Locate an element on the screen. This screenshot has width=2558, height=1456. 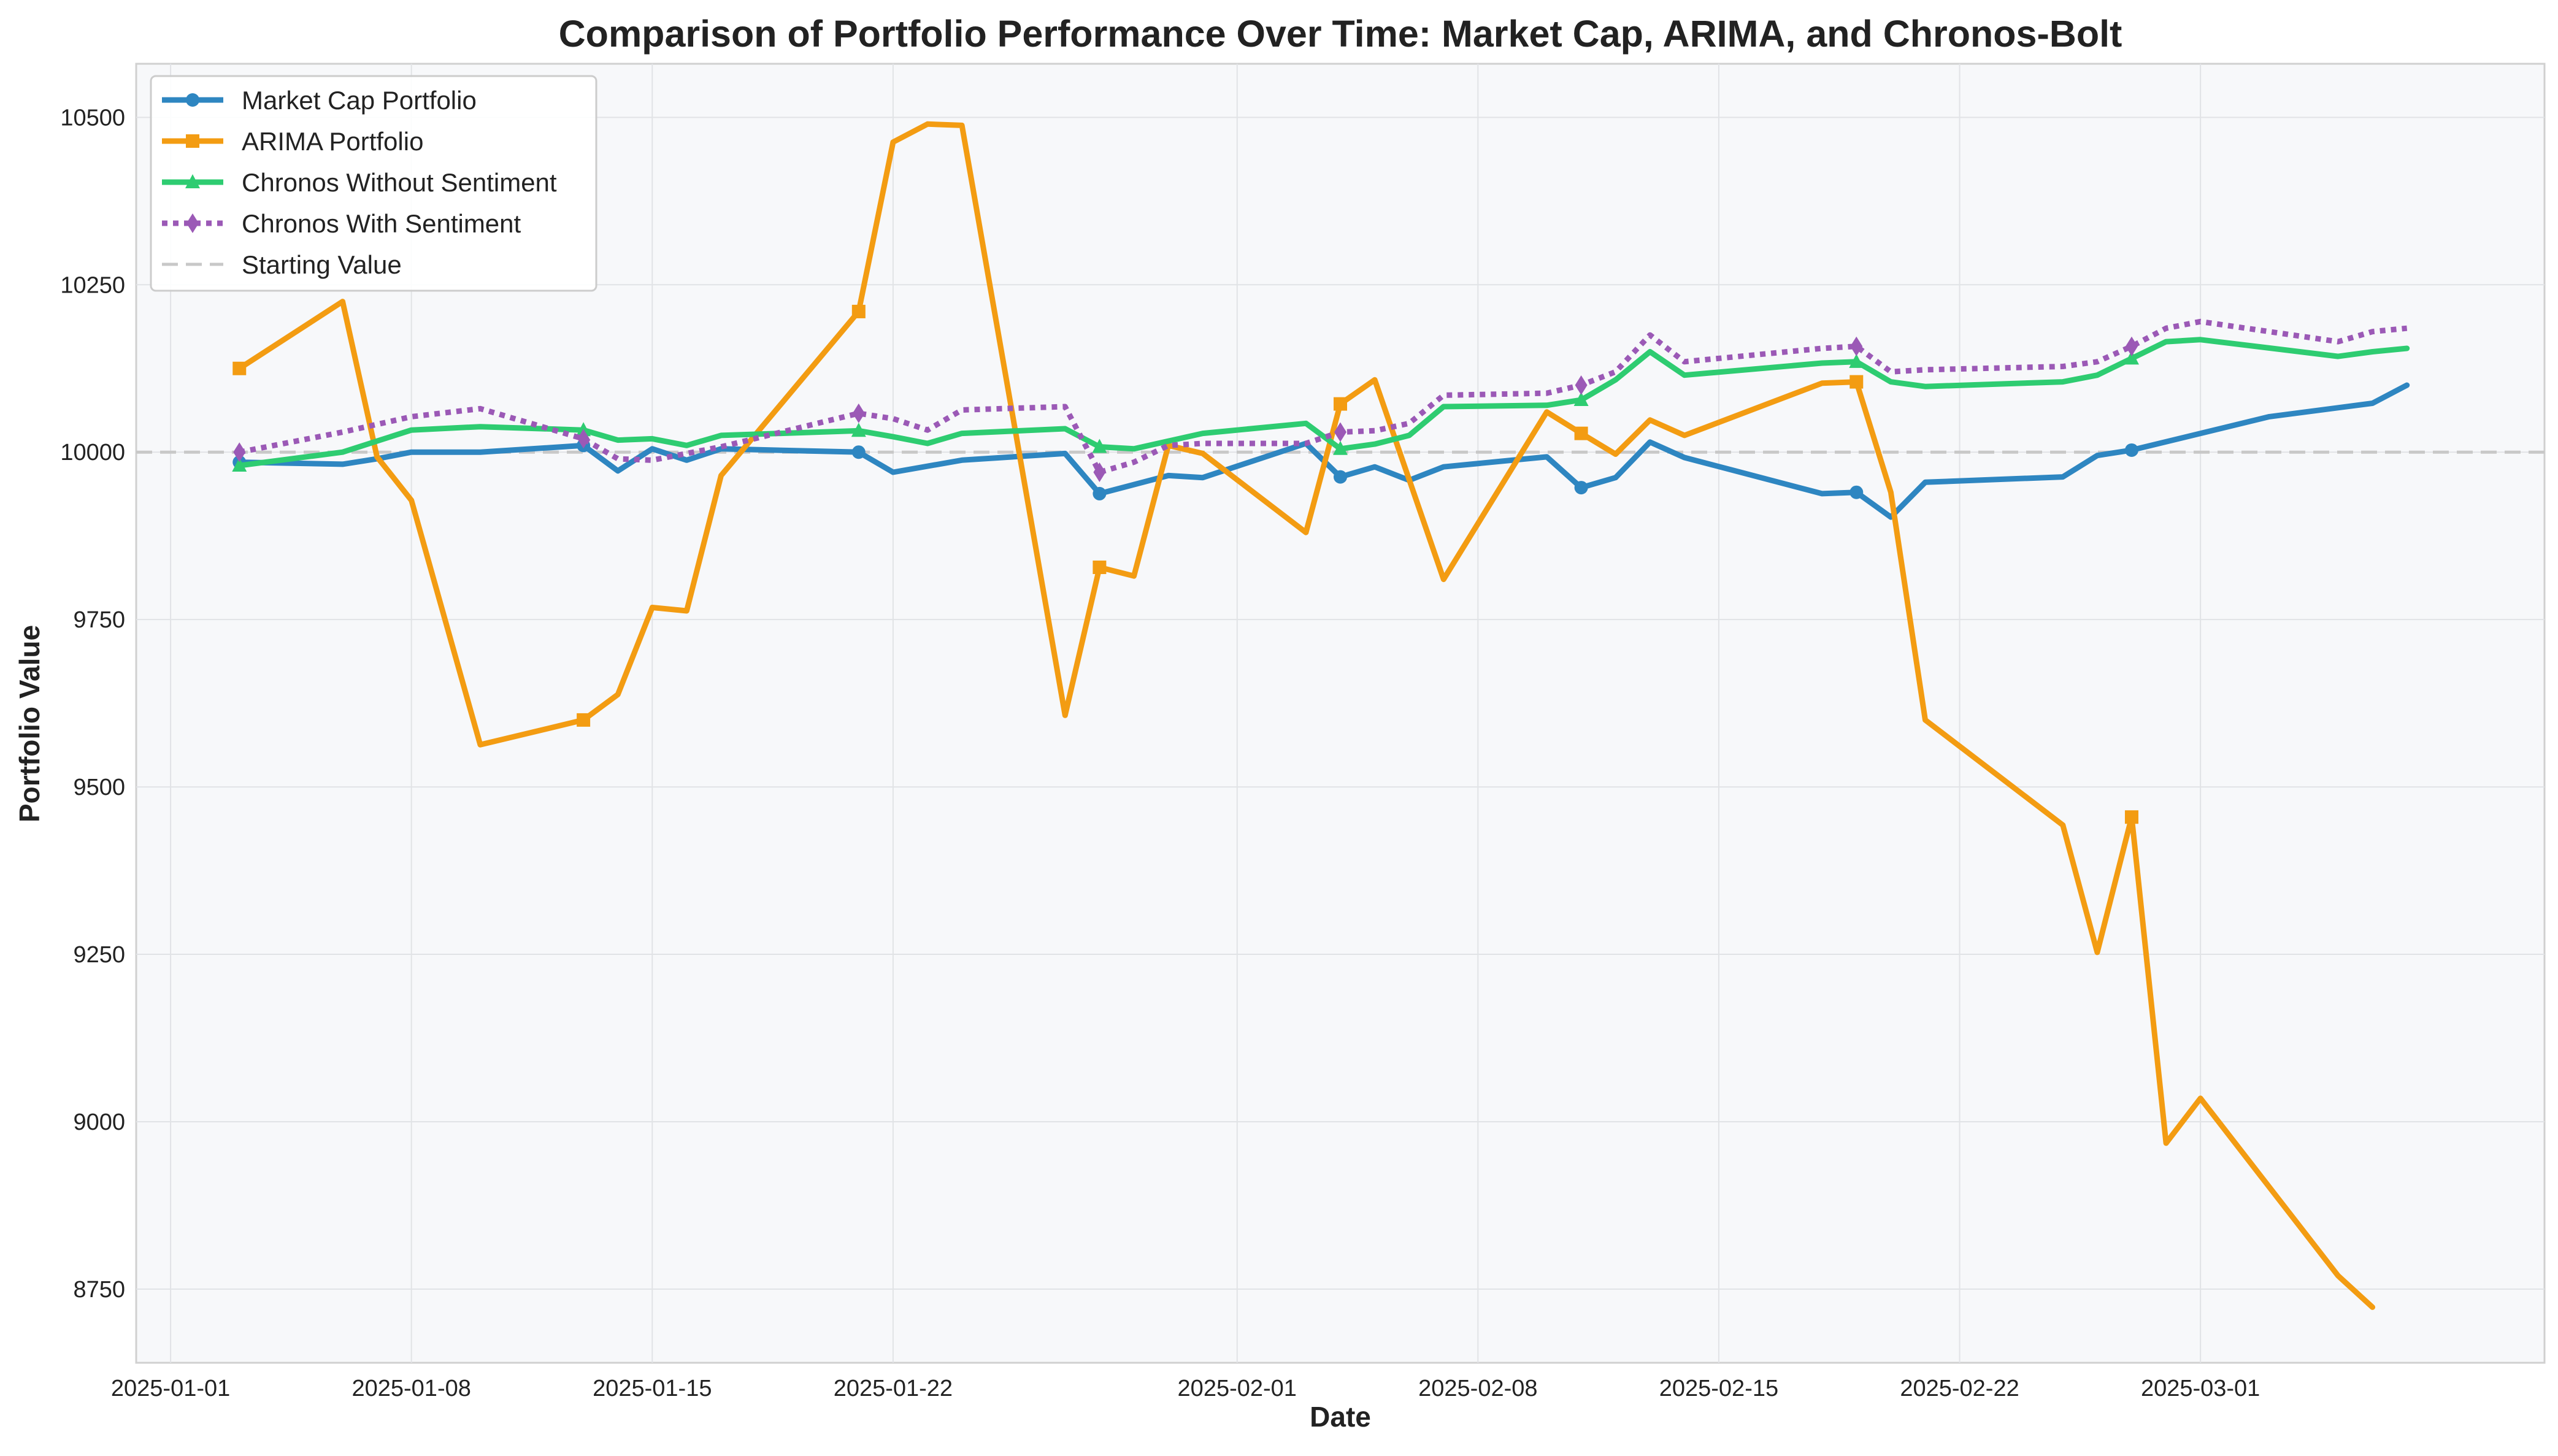
y-tick-label: 10500 is located at coordinates (93, 118).